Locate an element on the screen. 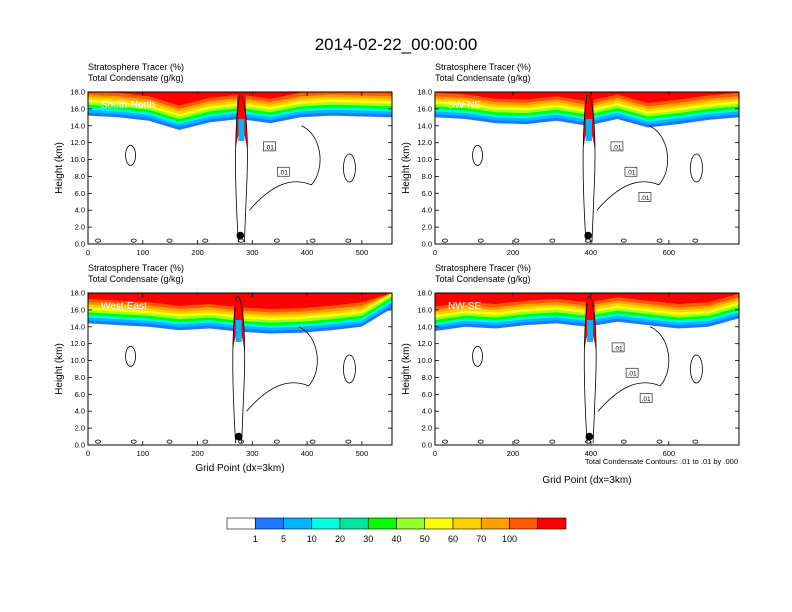 This screenshot has height=612, width=792. y-tick-label: 0.0 is located at coordinates (80, 244).